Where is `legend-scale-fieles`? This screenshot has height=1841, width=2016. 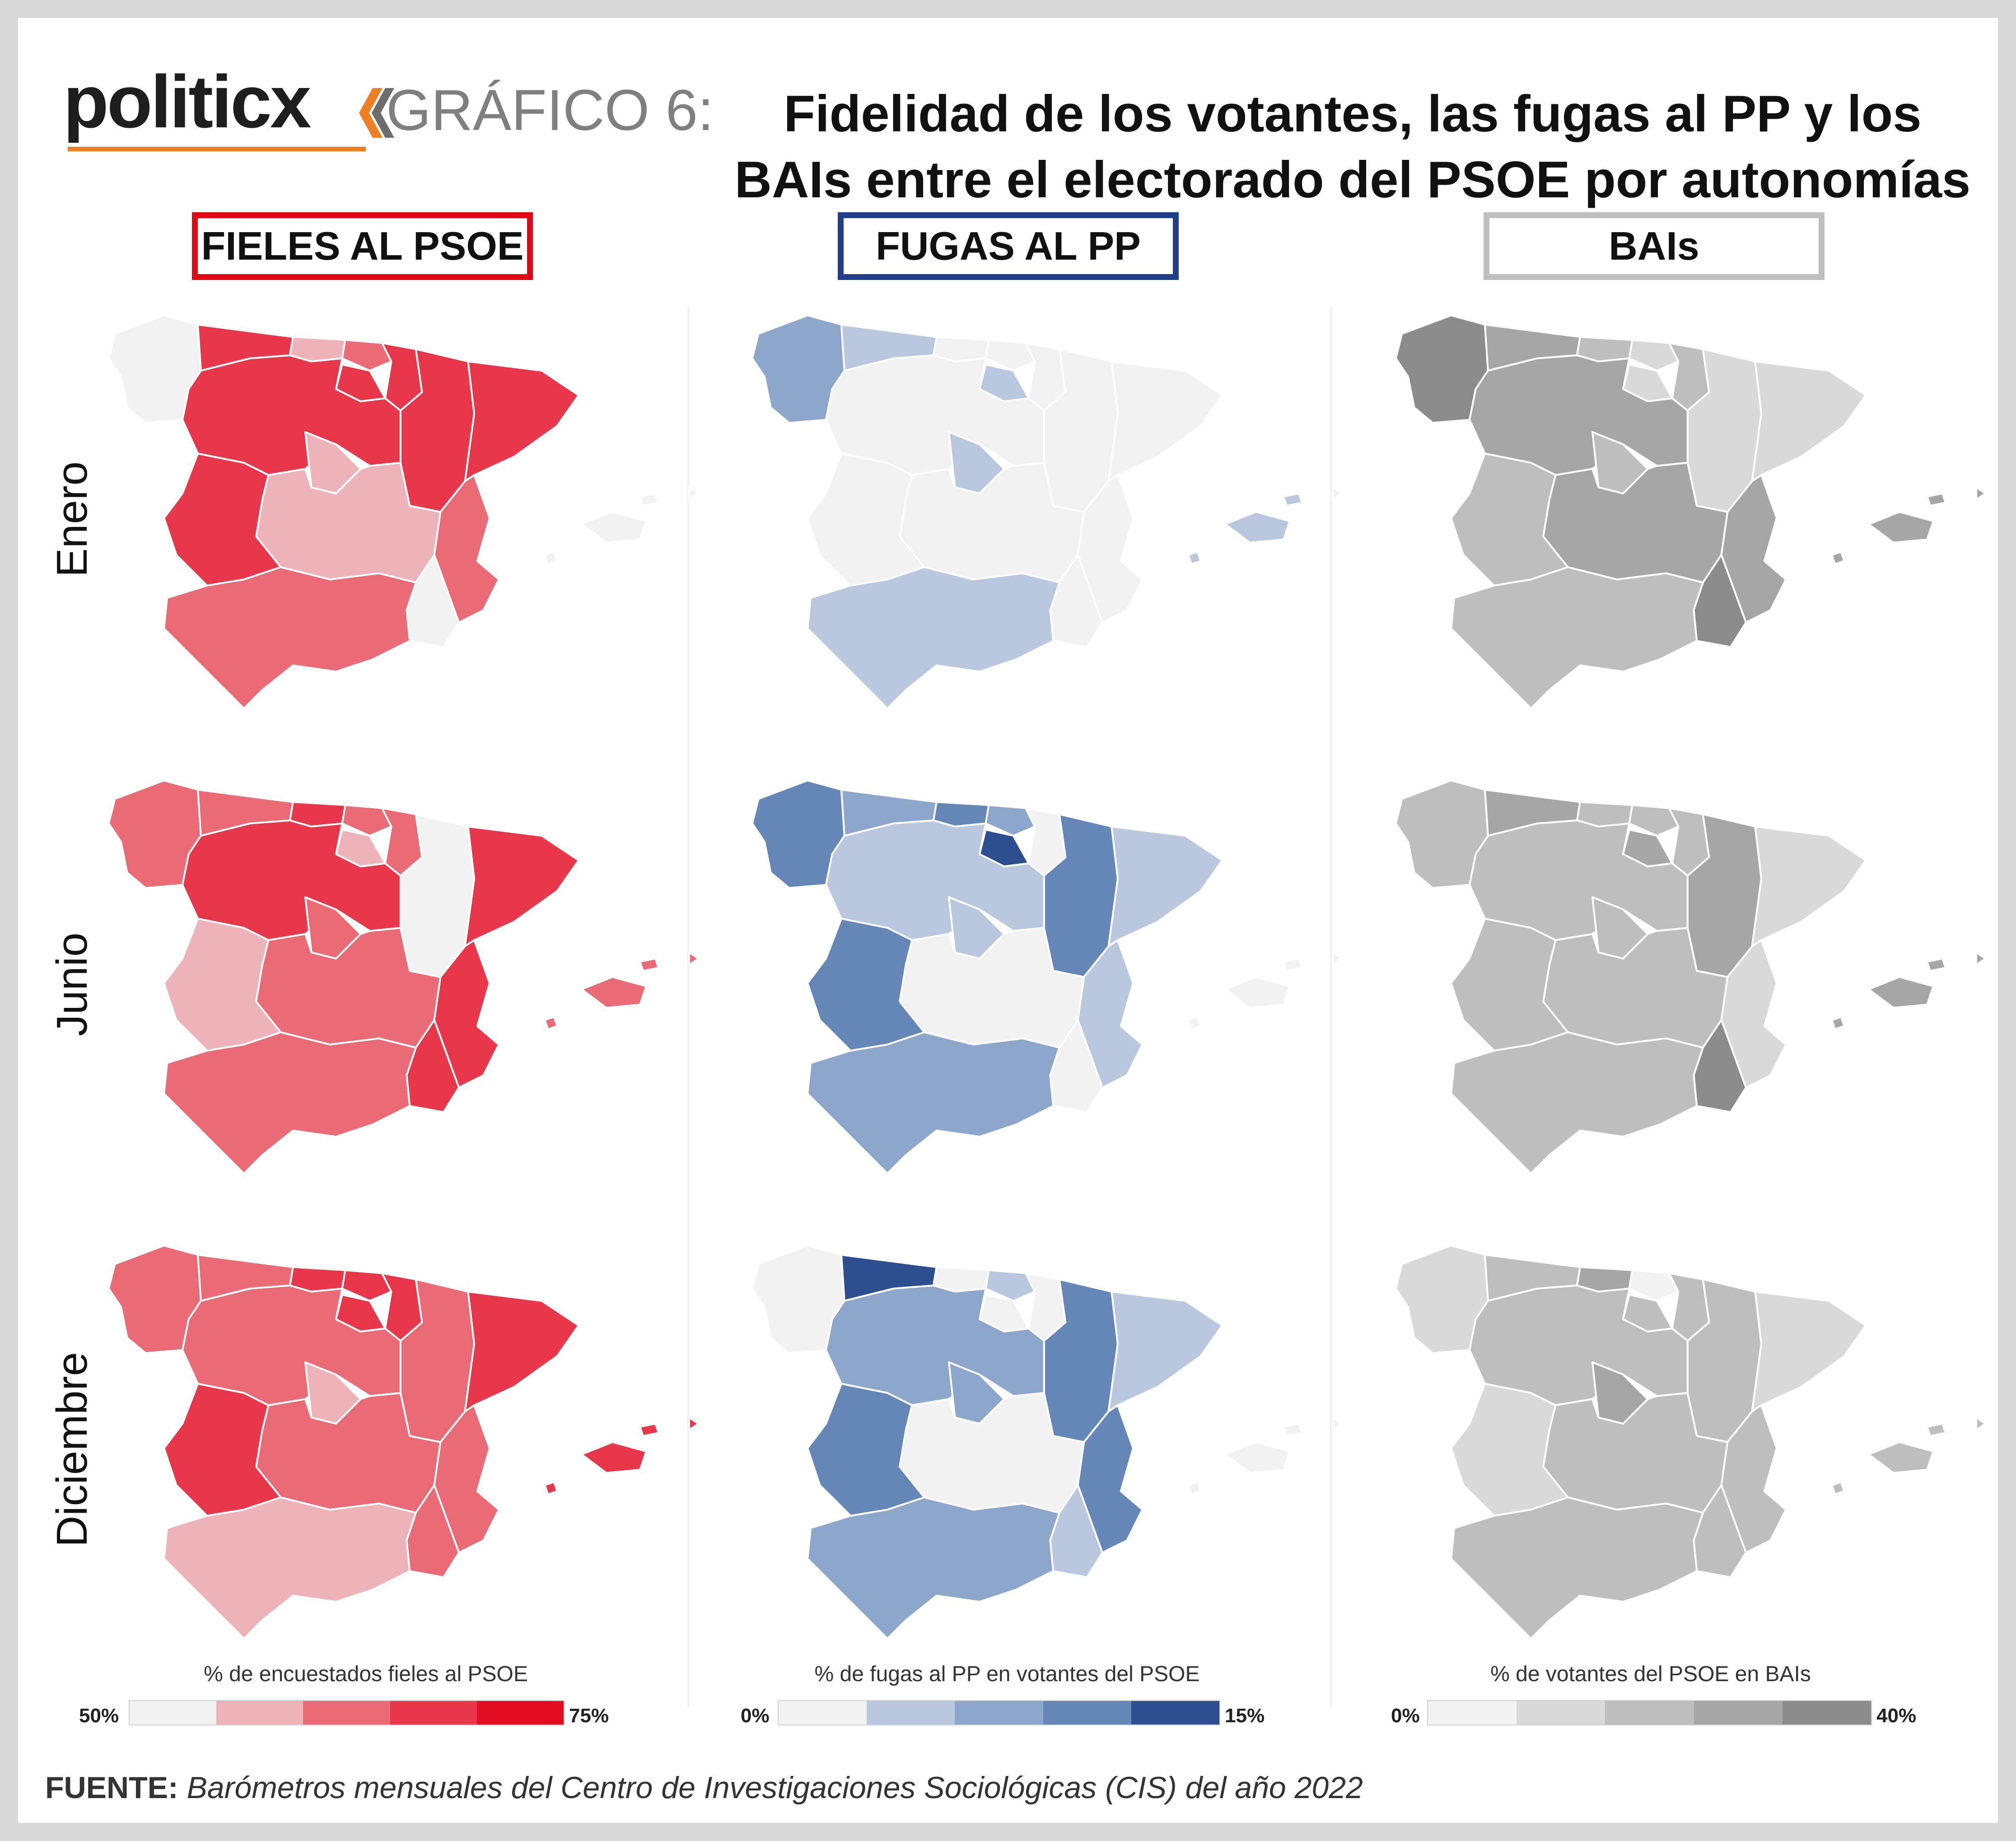
legend-scale-fieles is located at coordinates (347, 1712).